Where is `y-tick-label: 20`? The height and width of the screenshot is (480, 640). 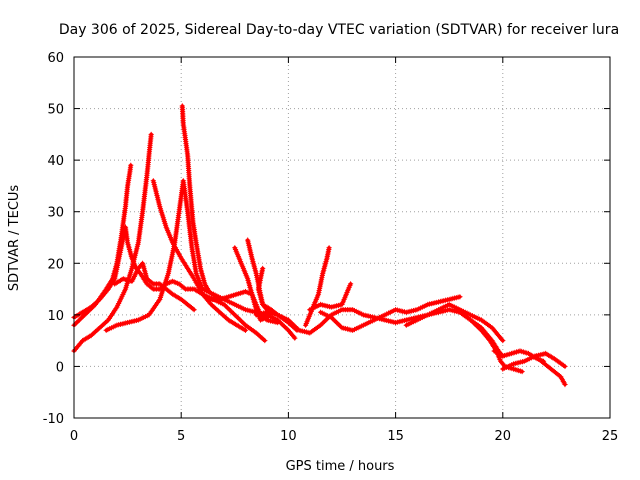 y-tick-label: 20 is located at coordinates (55, 264).